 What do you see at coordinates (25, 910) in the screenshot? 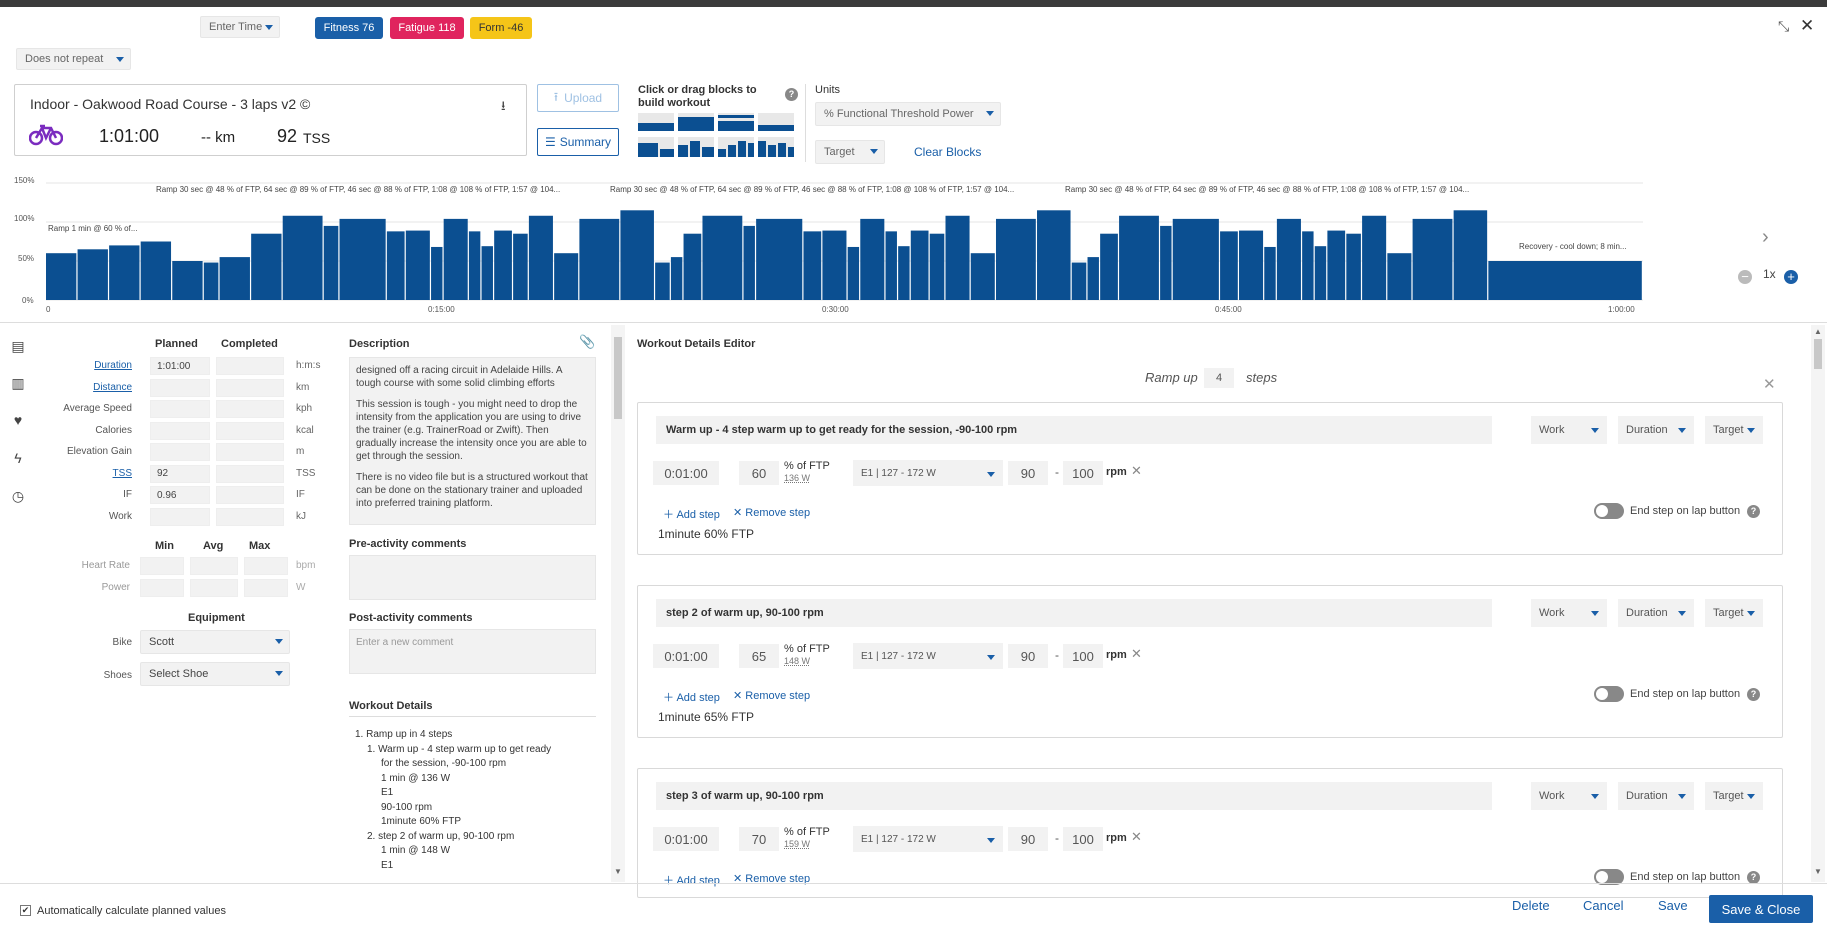
I see `auto-calc-checkbox: ✔` at bounding box center [25, 910].